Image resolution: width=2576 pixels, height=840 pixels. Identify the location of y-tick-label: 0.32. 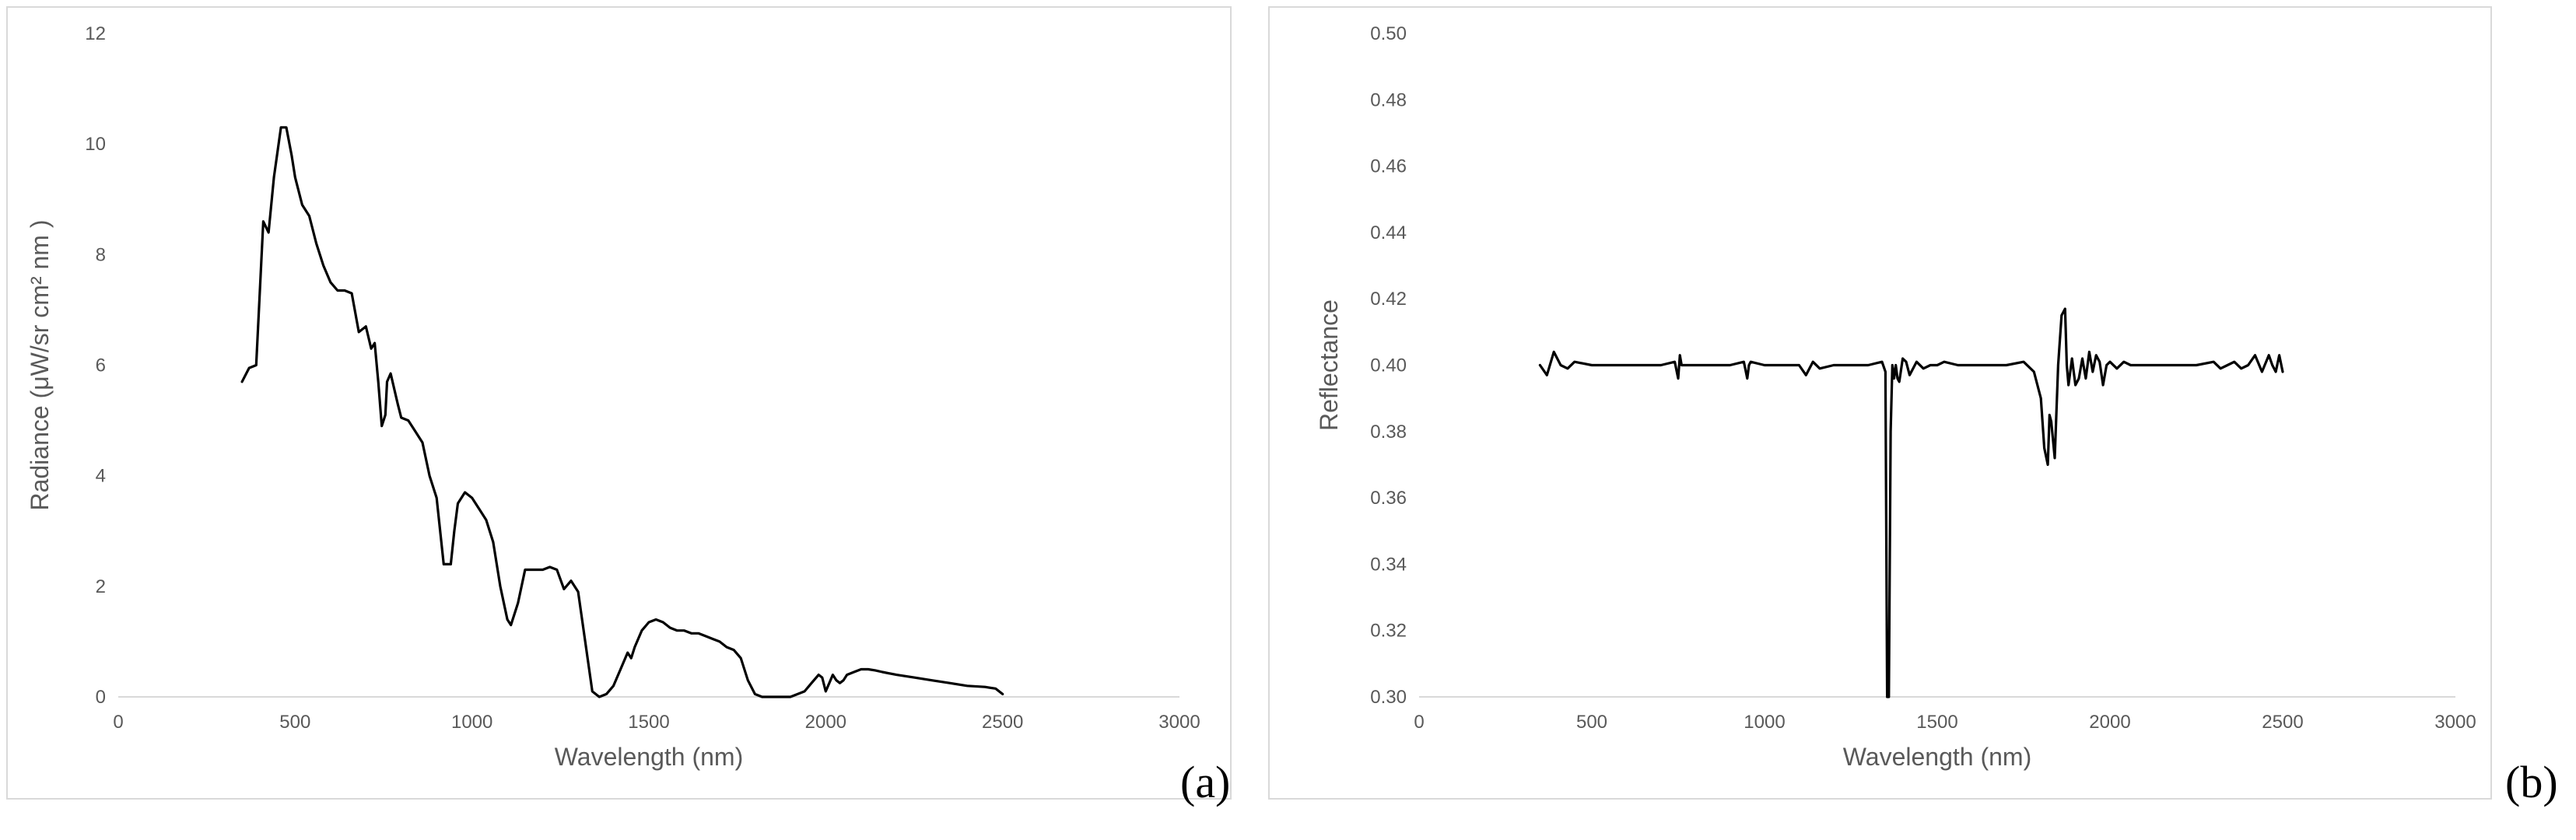
(1389, 631).